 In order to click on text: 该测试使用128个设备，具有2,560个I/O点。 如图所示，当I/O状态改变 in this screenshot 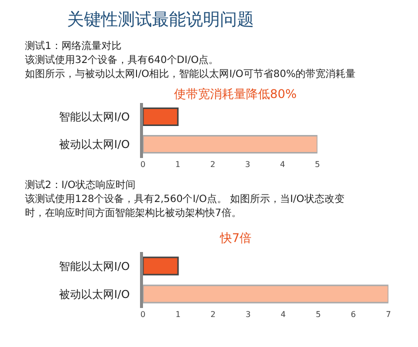, I will do `click(184, 199)`.